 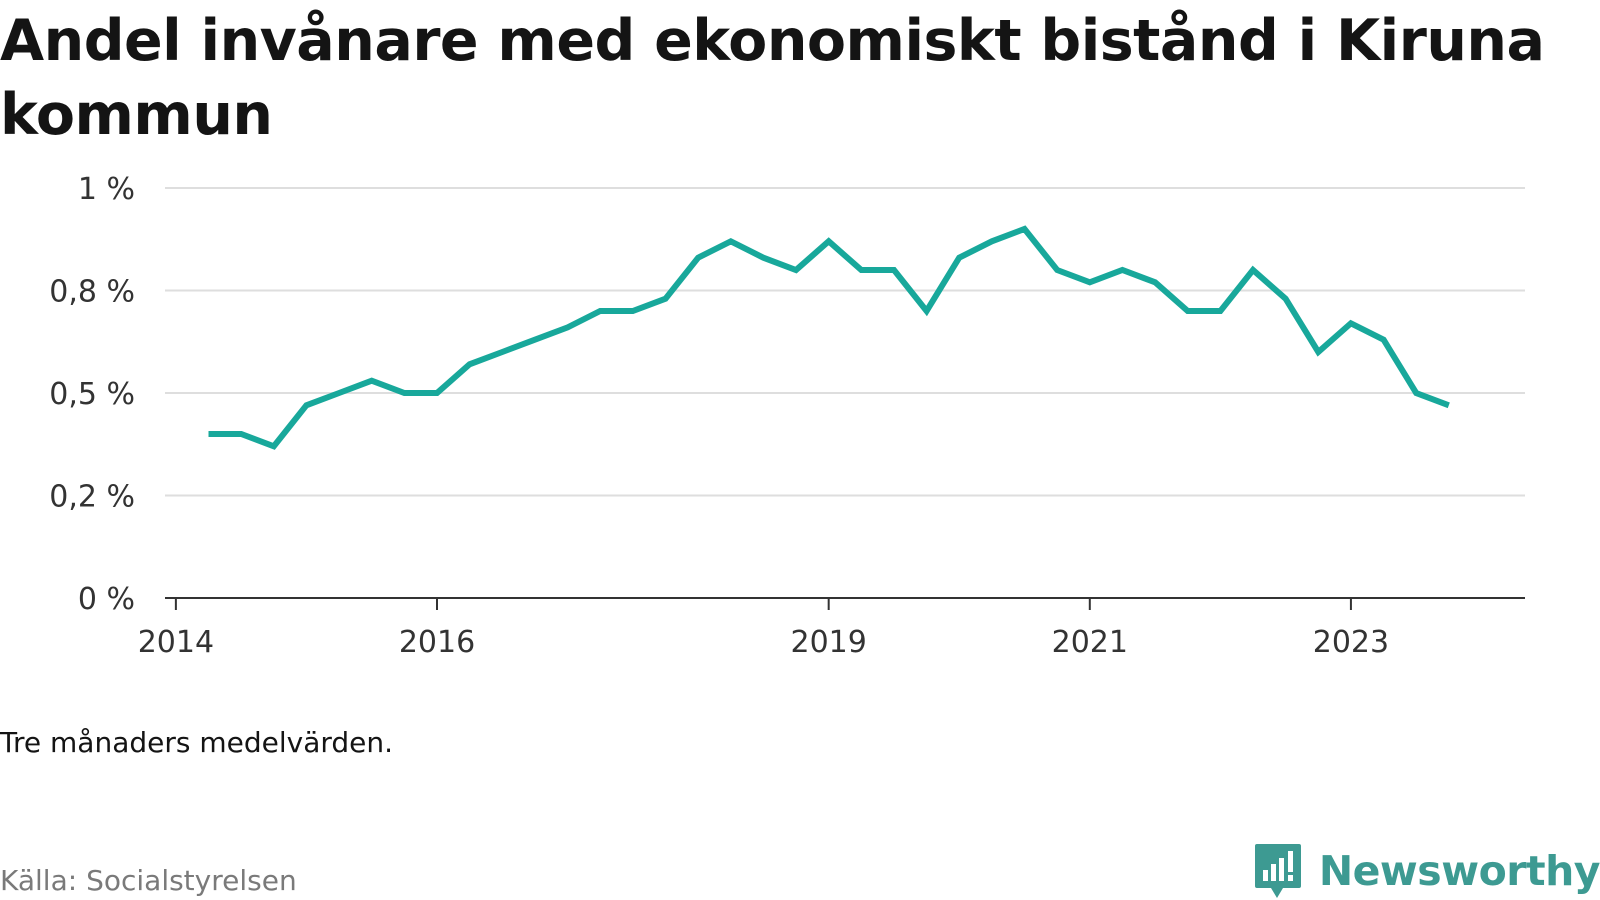 What do you see at coordinates (92, 497) in the screenshot?
I see `y-tick-label: 0,2 %` at bounding box center [92, 497].